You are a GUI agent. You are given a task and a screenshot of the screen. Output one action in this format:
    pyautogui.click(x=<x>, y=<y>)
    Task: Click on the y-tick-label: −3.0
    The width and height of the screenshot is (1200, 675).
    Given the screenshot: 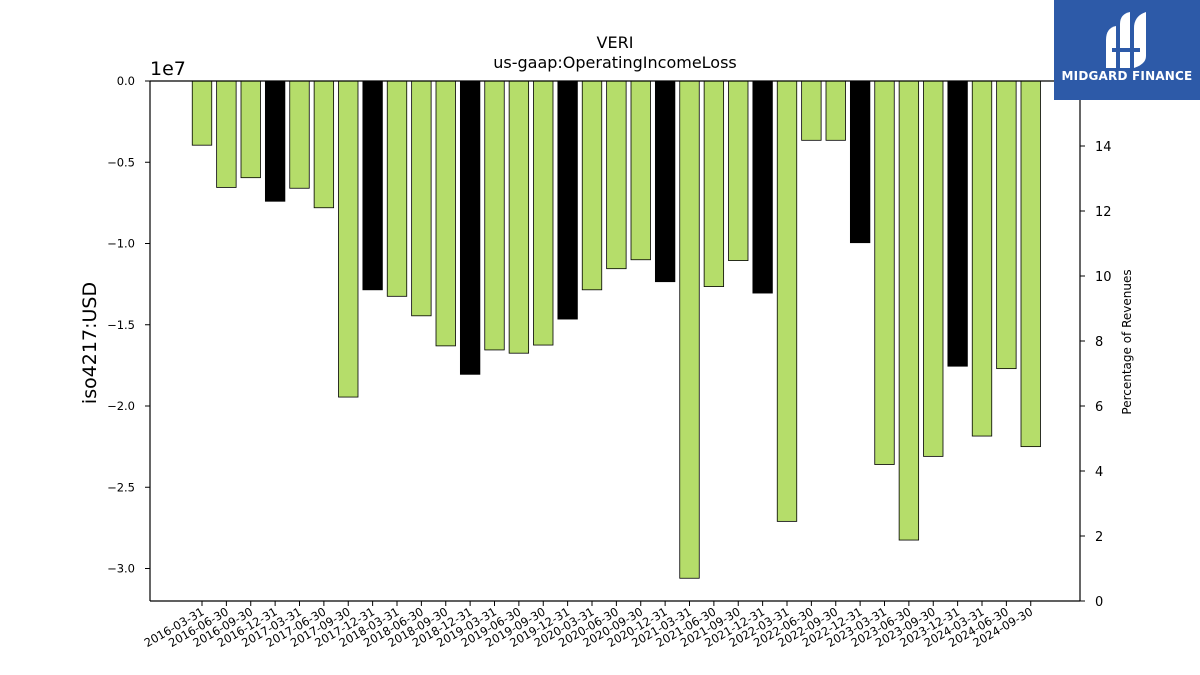 What is the action you would take?
    pyautogui.click(x=121, y=569)
    